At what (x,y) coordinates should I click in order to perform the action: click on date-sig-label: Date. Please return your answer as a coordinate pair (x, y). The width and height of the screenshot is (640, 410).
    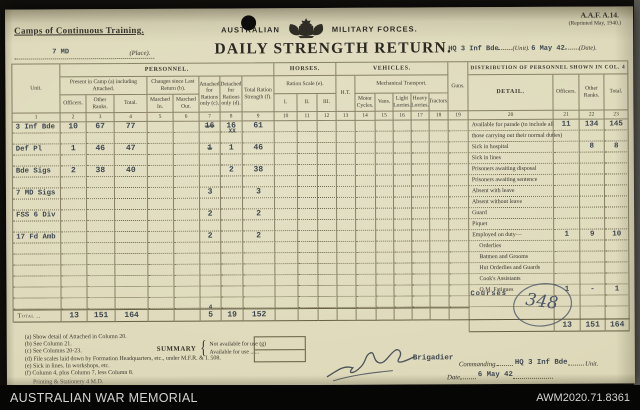
    Looking at the image, I should click on (453, 378).